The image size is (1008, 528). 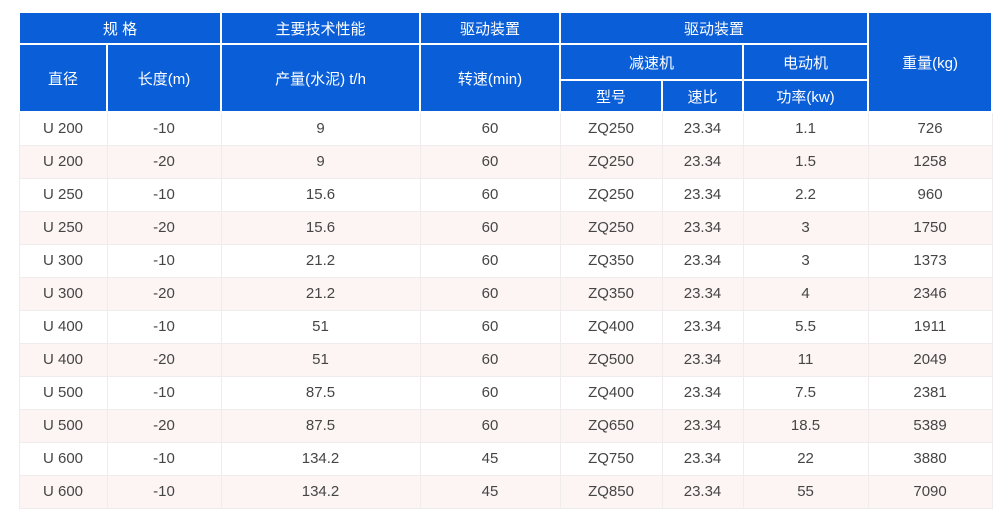 I want to click on table-cell: 726, so click(x=930, y=128).